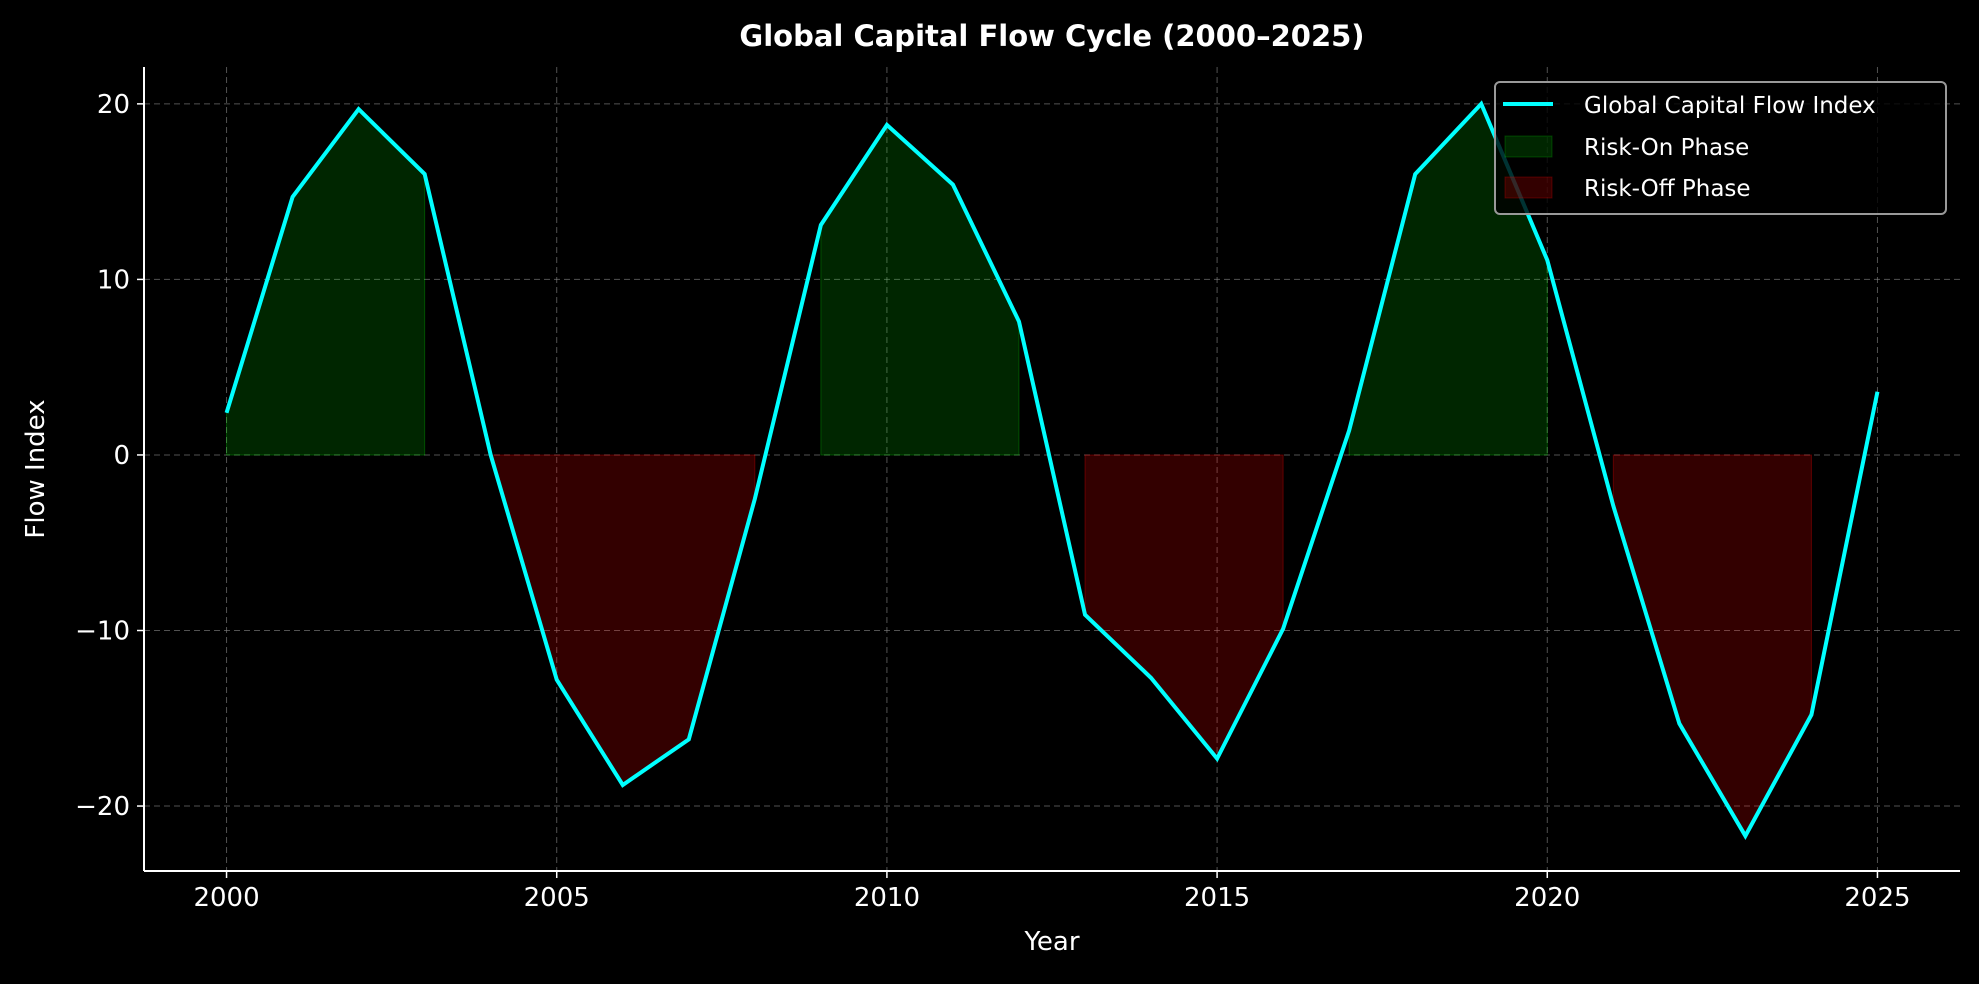  Describe the element at coordinates (1730, 106) in the screenshot. I see `legend-label-index: Global Capital Flow Index` at that location.